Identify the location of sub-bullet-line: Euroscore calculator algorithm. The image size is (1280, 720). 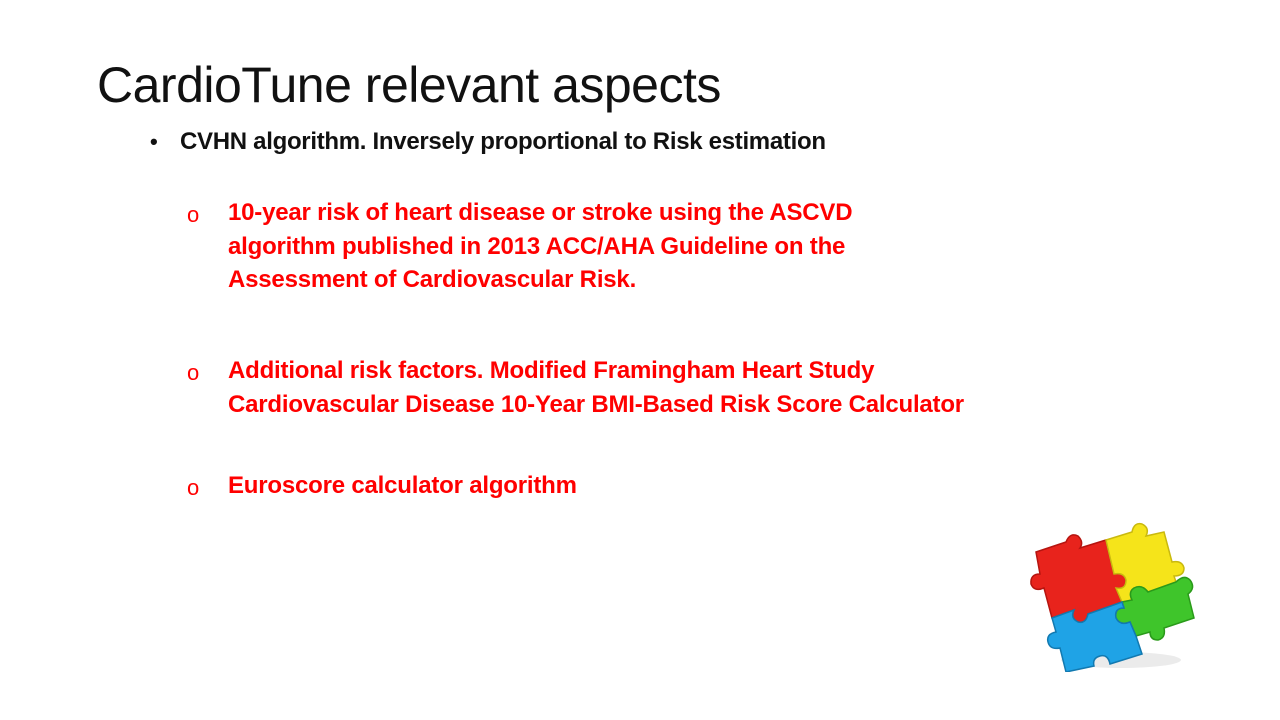
(402, 485).